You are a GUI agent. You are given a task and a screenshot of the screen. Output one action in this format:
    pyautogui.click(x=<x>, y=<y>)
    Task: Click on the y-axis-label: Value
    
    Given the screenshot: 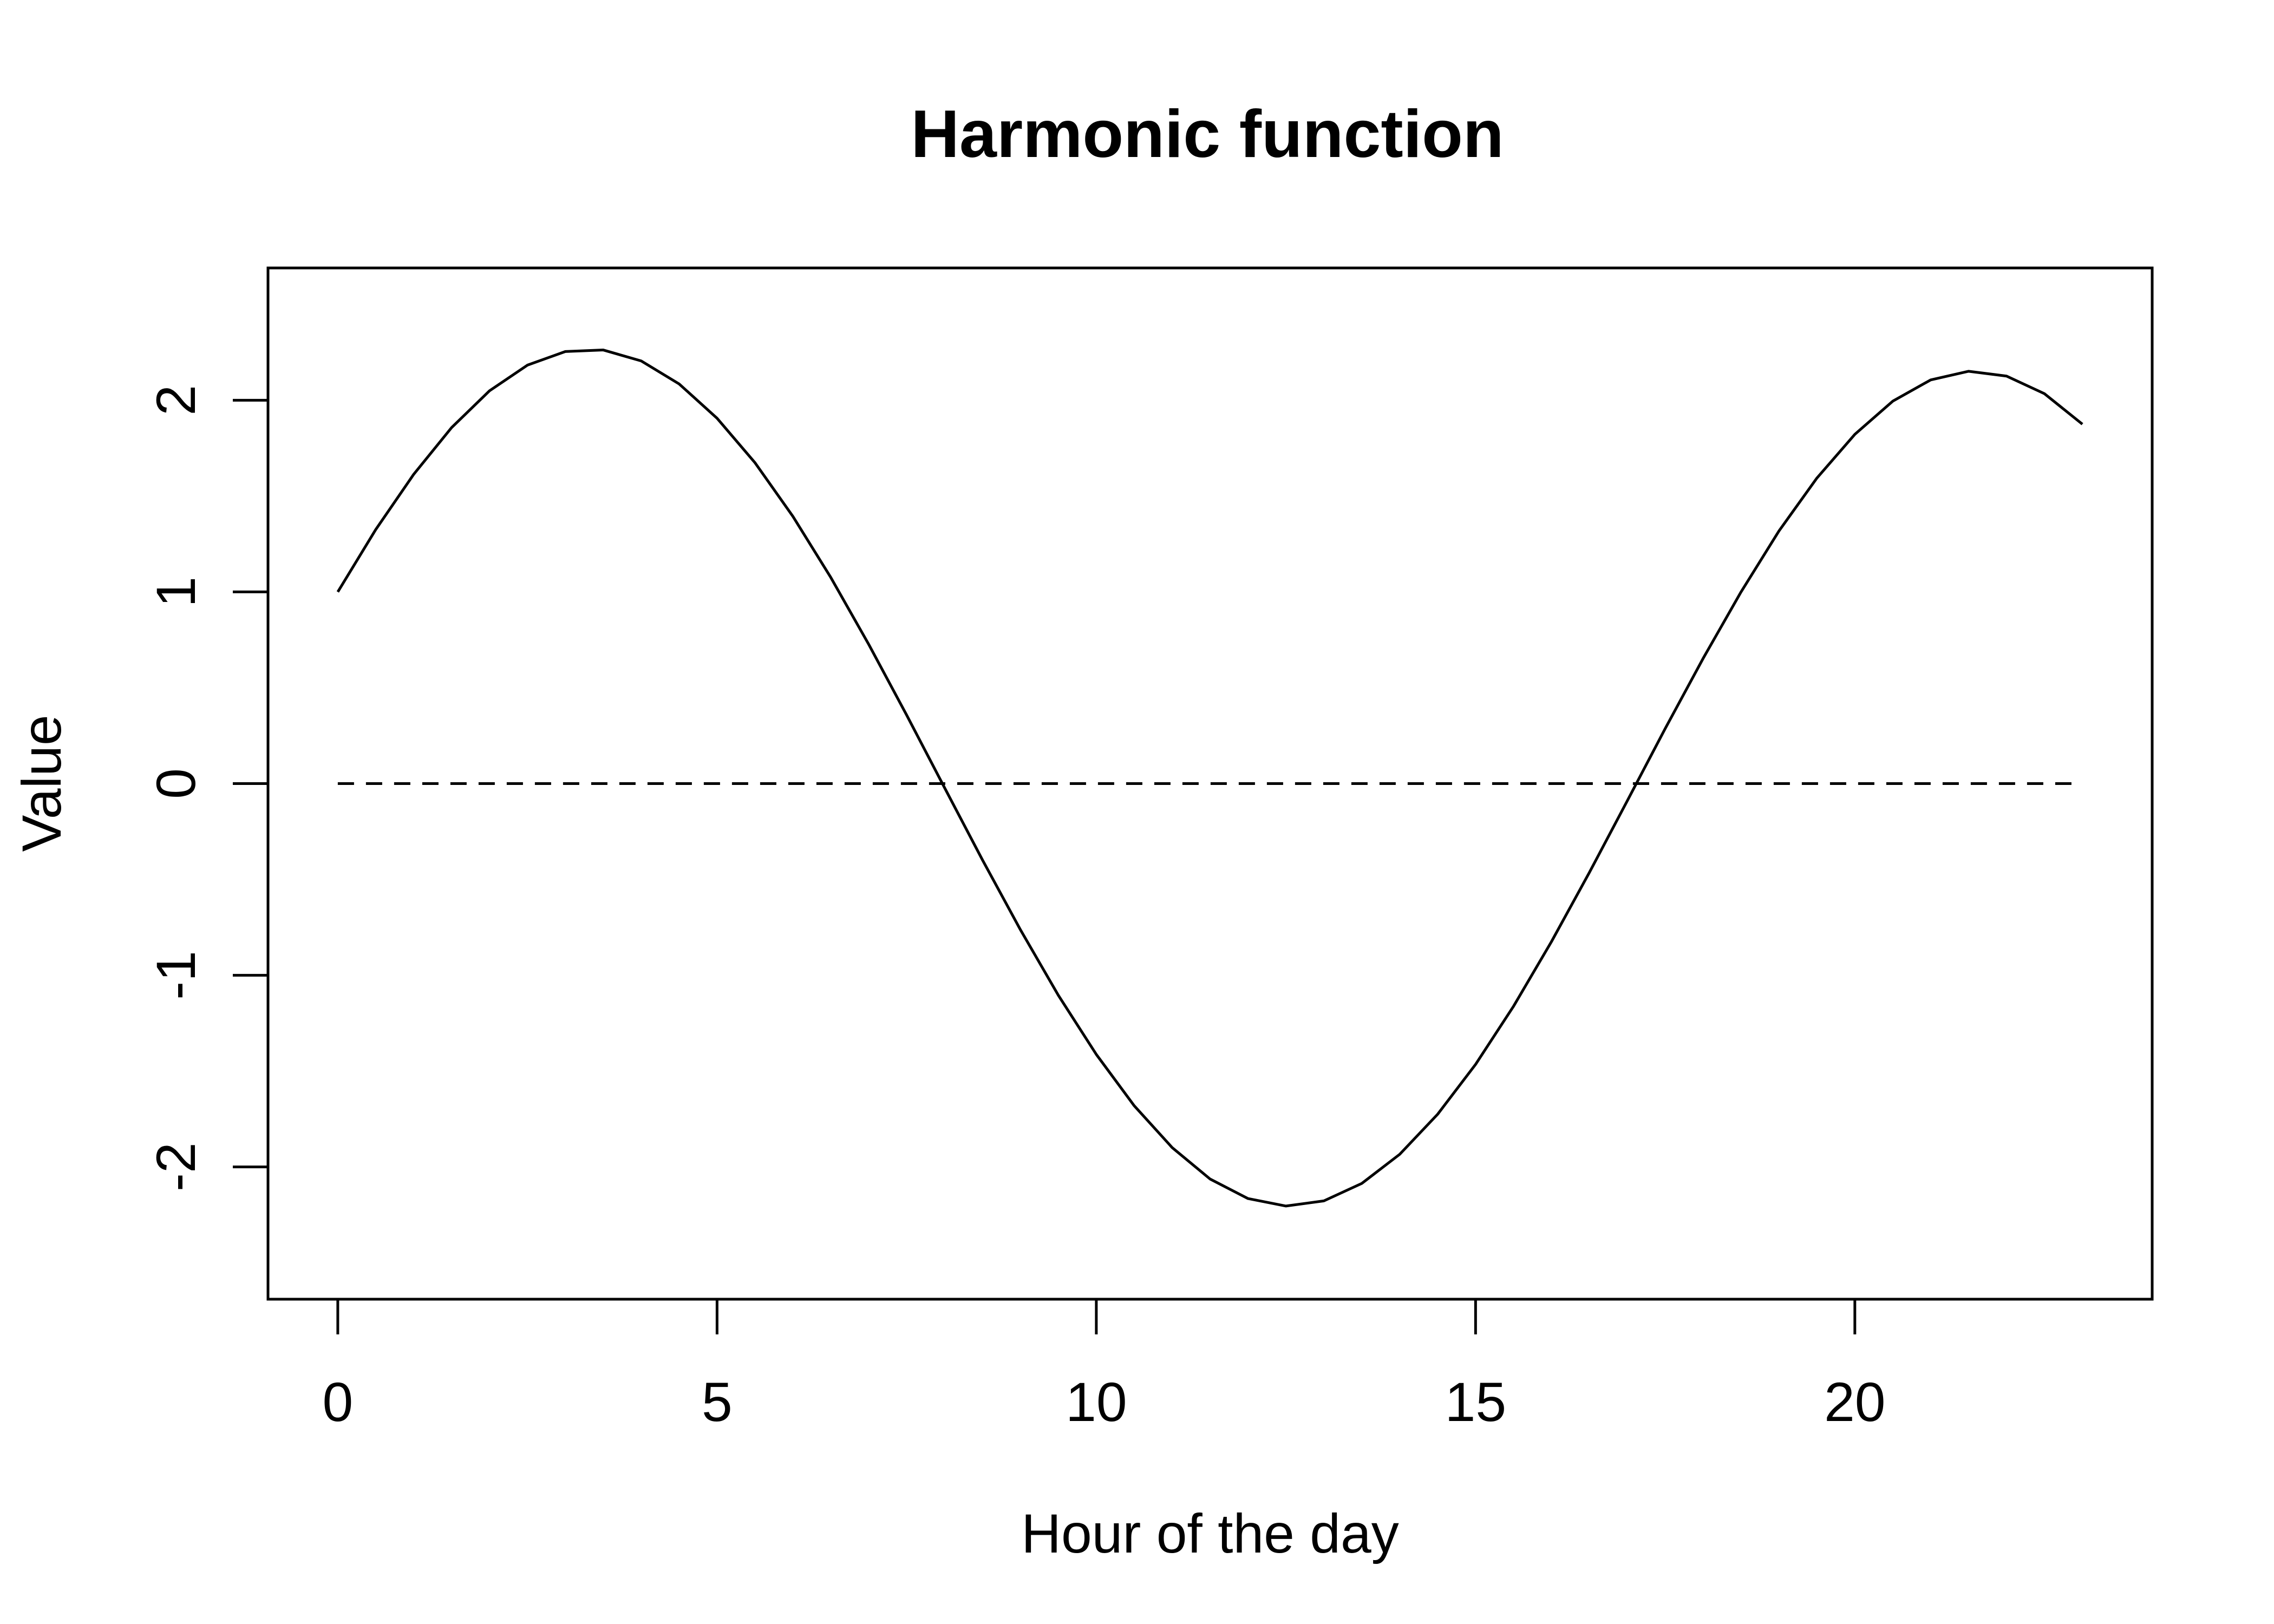 What is the action you would take?
    pyautogui.click(x=42, y=783)
    